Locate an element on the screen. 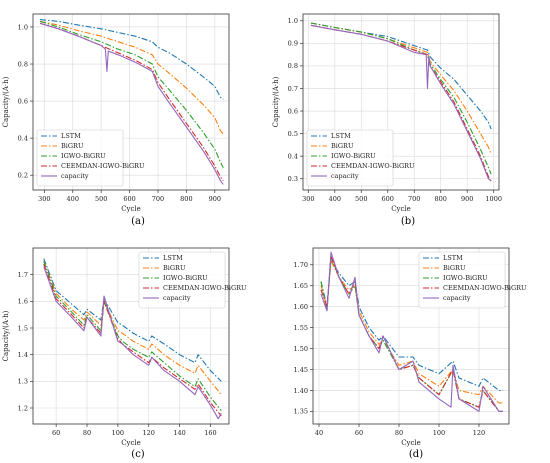  x-tick-label: 160 is located at coordinates (210, 433).